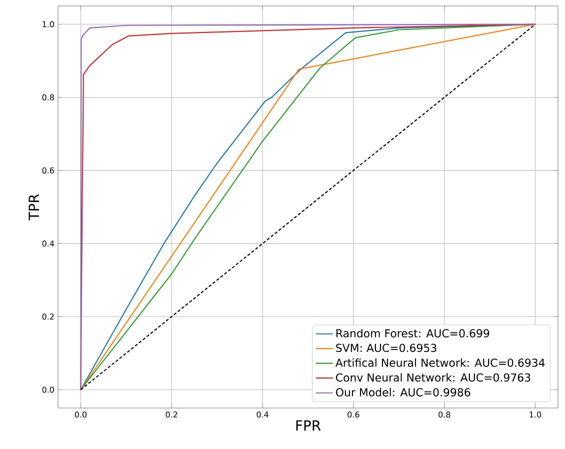  I want to click on legend-label: Our Model: AUC=0.9986, so click(403, 392).